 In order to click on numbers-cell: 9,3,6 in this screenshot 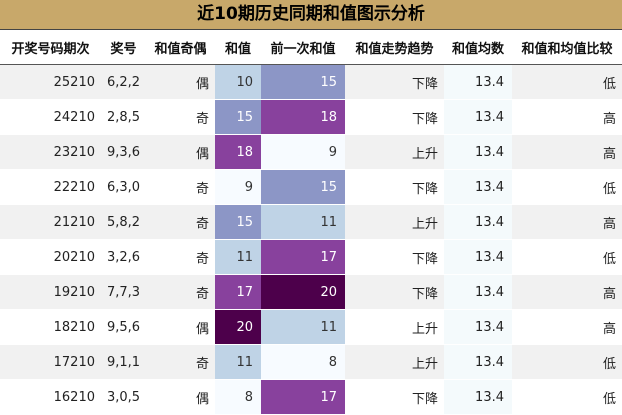, I will do `click(123, 152)`.